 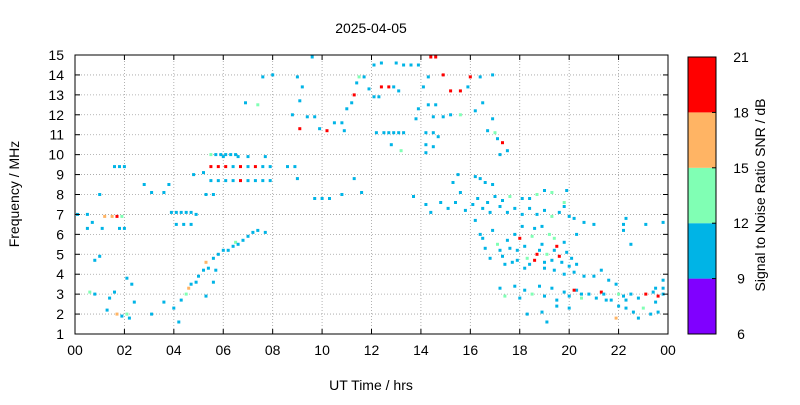 What do you see at coordinates (471, 350) in the screenshot?
I see `x-tick-label: 16` at bounding box center [471, 350].